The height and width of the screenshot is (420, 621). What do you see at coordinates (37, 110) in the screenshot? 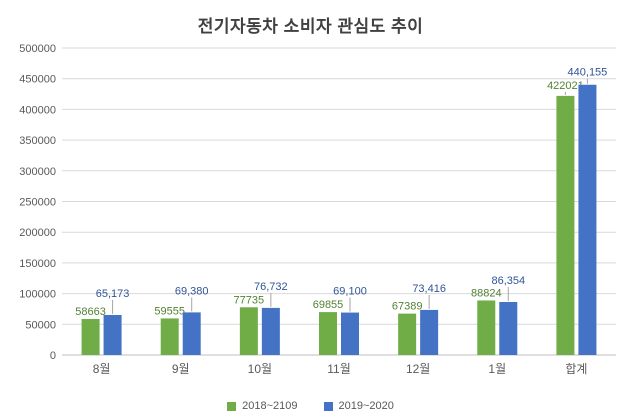
I see `y-tick-label: 400000` at bounding box center [37, 110].